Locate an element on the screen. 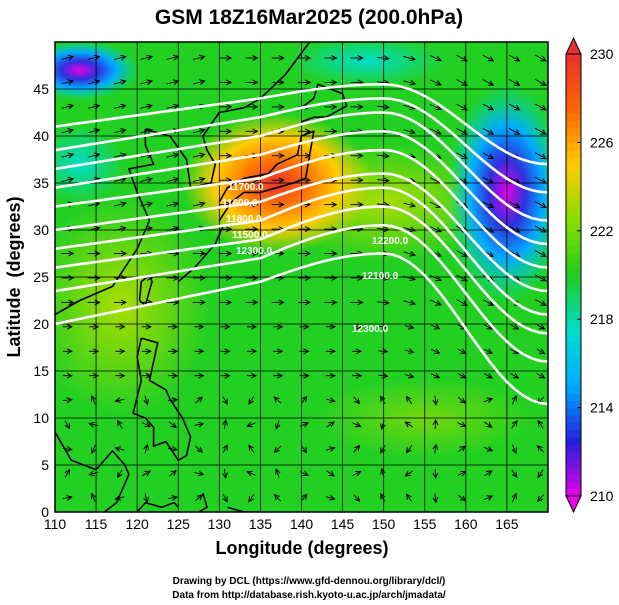 The height and width of the screenshot is (605, 619). x-tick-label: 155 is located at coordinates (425, 524).